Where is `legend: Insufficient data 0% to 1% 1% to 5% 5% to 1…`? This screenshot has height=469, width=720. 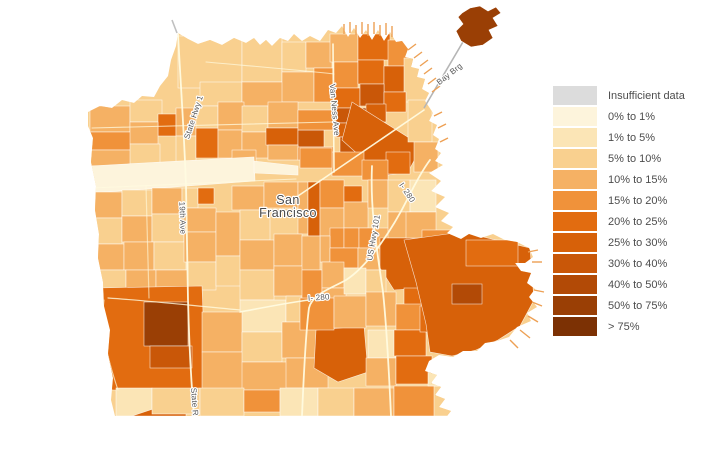
legend: Insufficient data 0% to 1% 1% to 5% 5% to 1… is located at coordinates (633, 212).